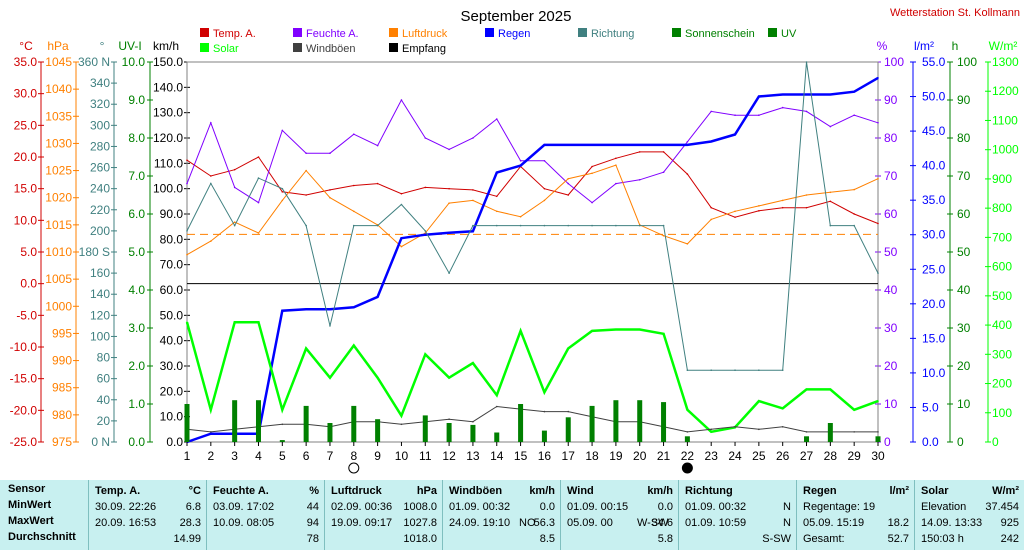 This screenshot has width=1024, height=550. What do you see at coordinates (580, 491) in the screenshot?
I see `column-header: Wind` at bounding box center [580, 491].